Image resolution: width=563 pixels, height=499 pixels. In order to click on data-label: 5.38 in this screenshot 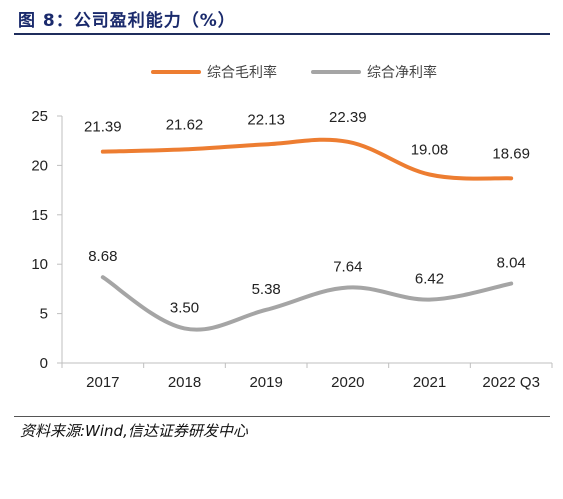, I will do `click(266, 289)`.